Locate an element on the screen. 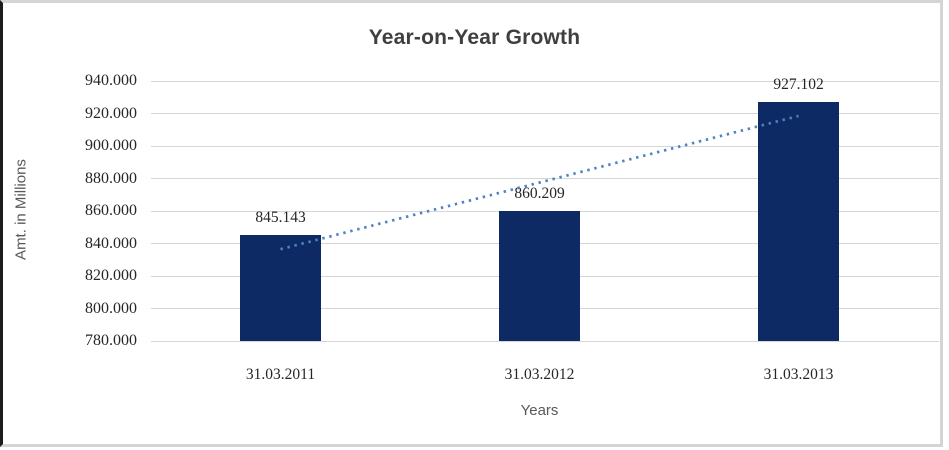  bar-31.03.2013 is located at coordinates (798, 221).